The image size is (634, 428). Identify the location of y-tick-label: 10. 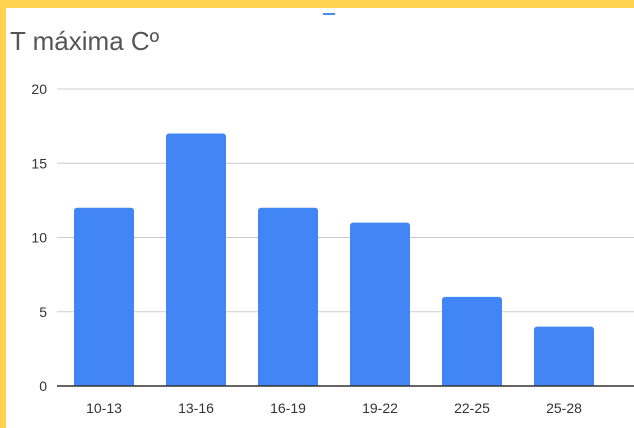
(39, 238).